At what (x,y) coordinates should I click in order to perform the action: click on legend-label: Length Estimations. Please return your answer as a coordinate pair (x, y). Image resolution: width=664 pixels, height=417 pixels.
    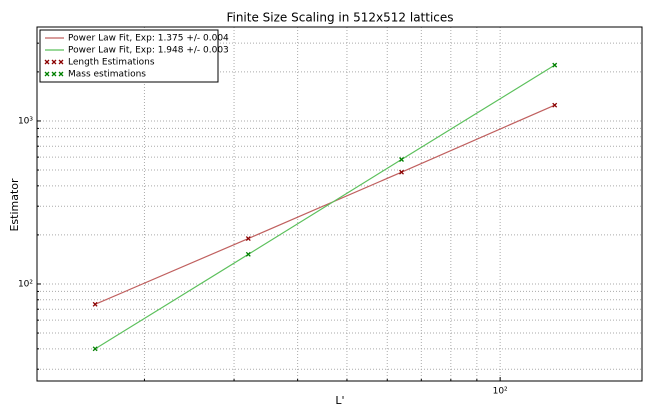
    Looking at the image, I should click on (111, 63).